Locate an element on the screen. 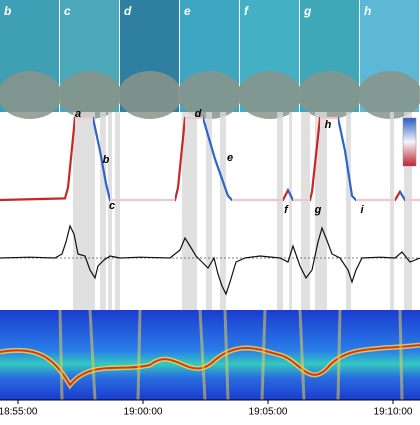 The image size is (420, 425). photo-label: e is located at coordinates (187, 11).